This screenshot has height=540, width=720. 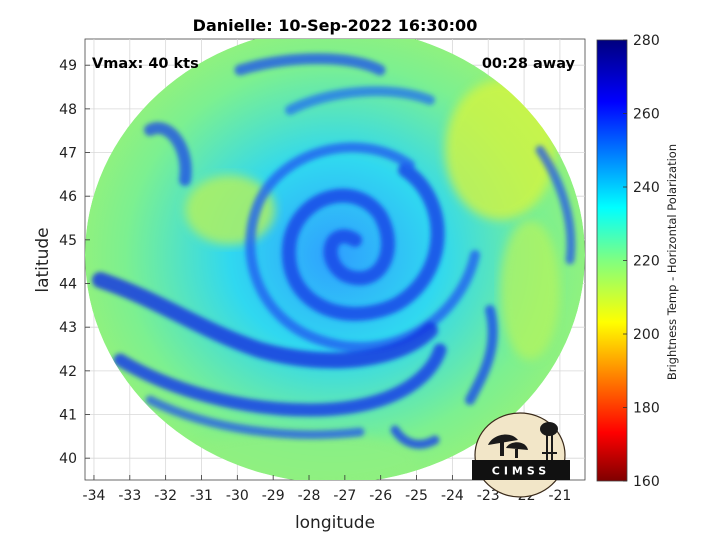 What do you see at coordinates (68, 372) in the screenshot?
I see `y-tick-label: 42` at bounding box center [68, 372].